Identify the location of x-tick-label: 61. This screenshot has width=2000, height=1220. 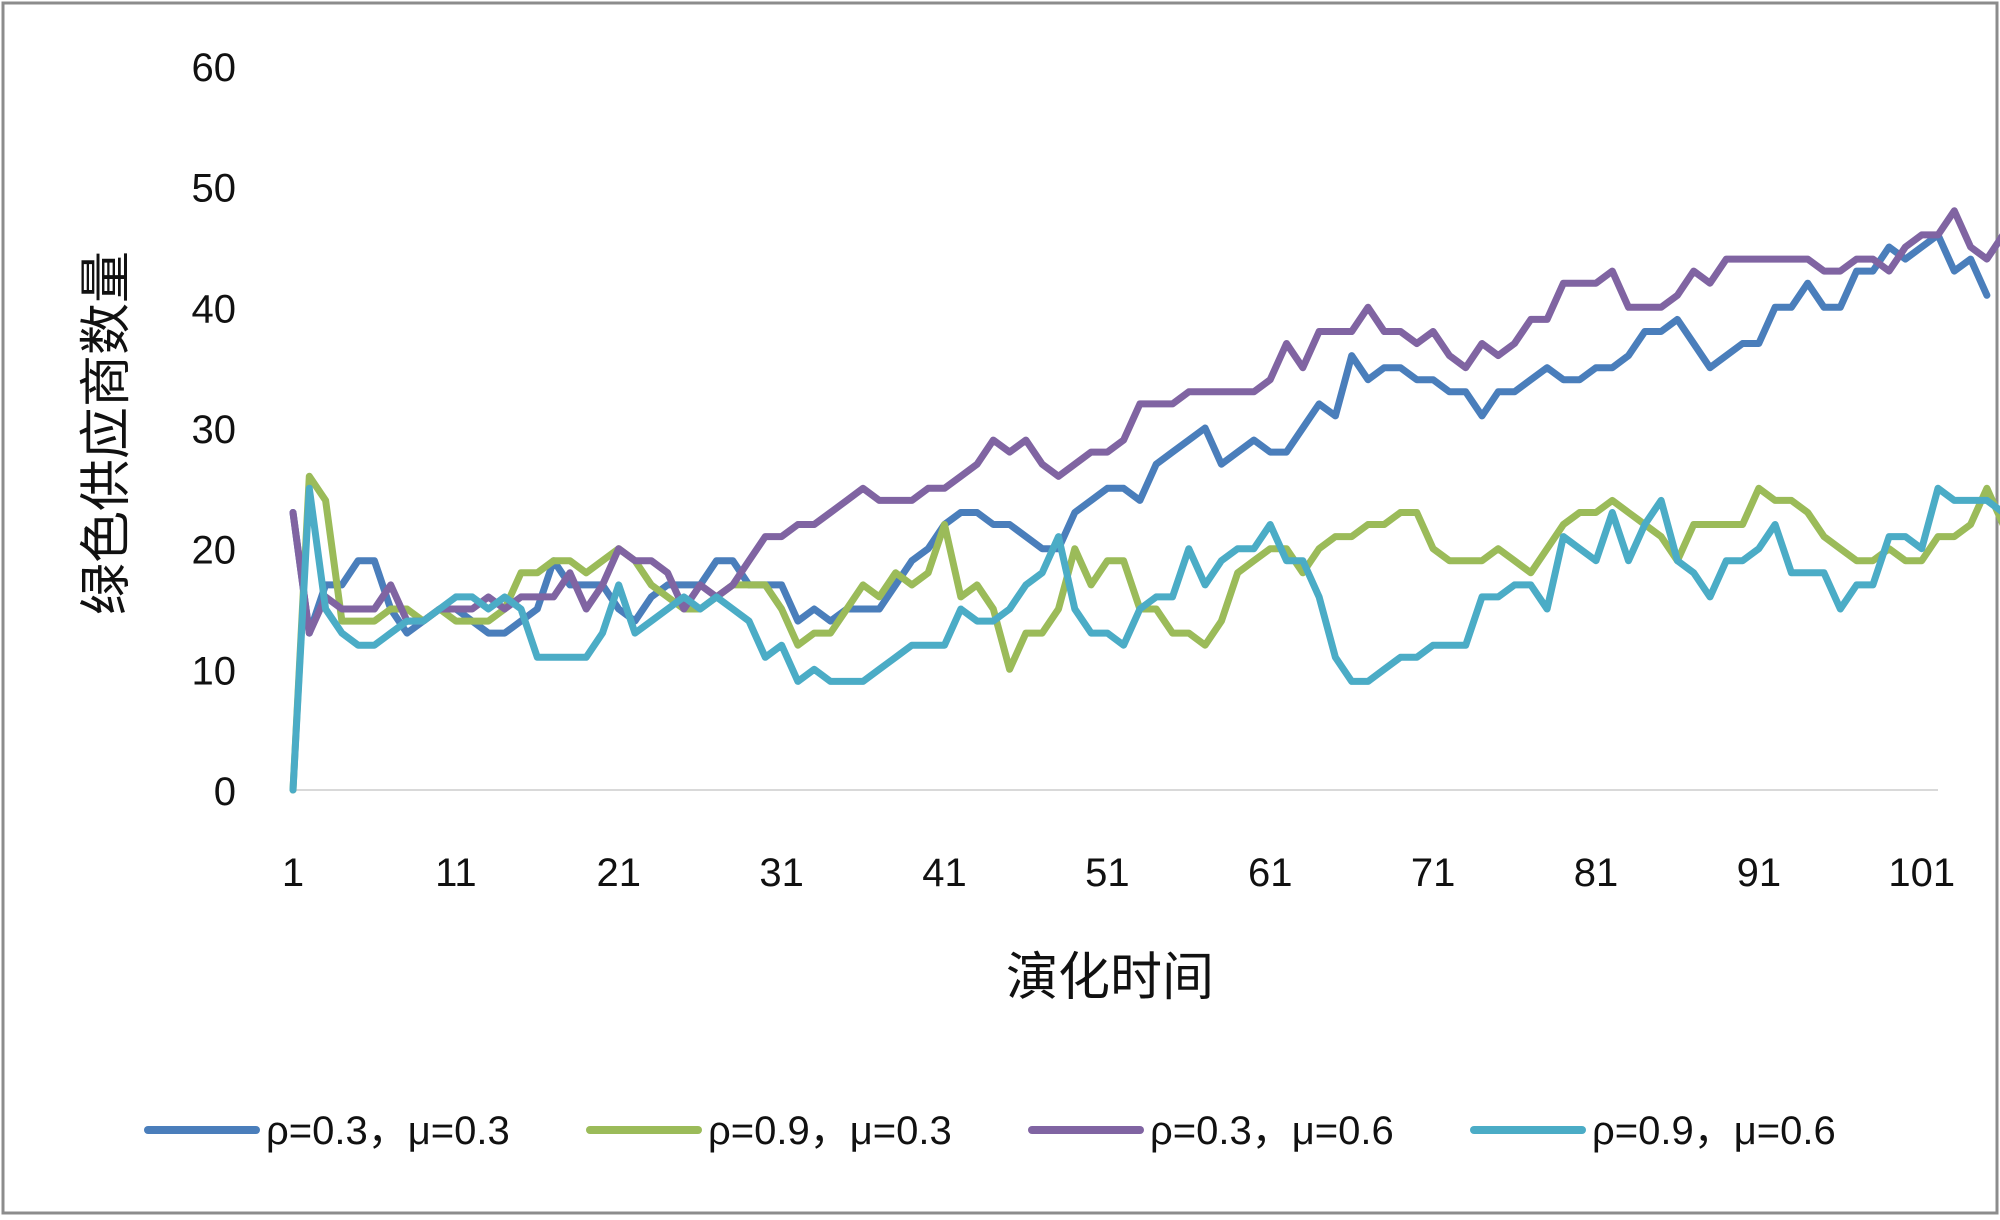
(1270, 873).